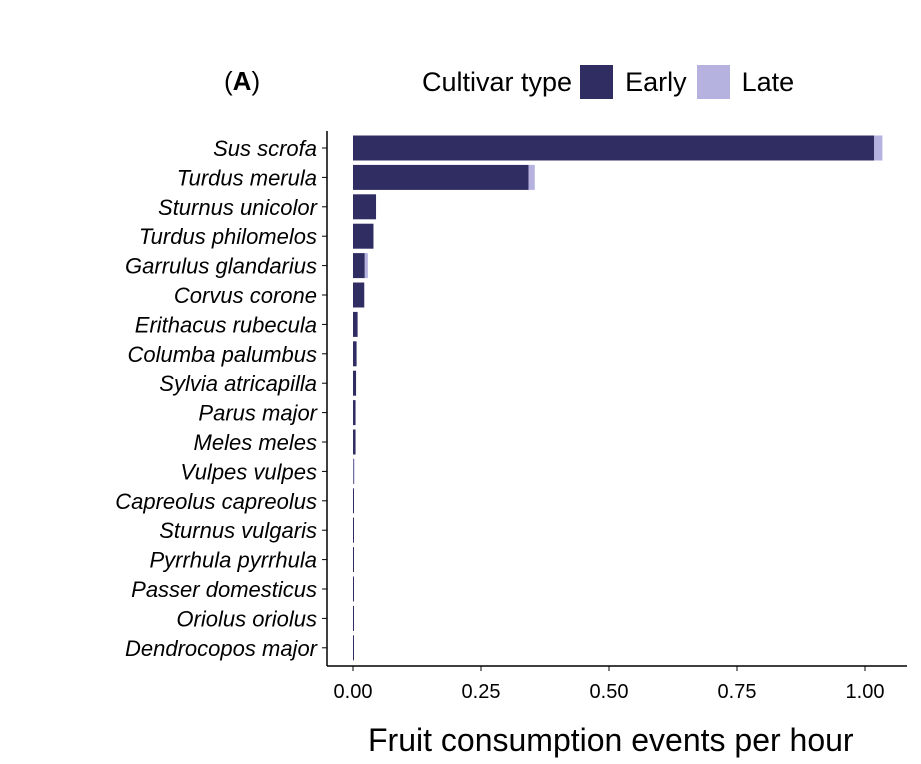  Describe the element at coordinates (238, 530) in the screenshot. I see `y-tick-label-sturnus-vulgaris: Sturnus vulgaris` at that location.